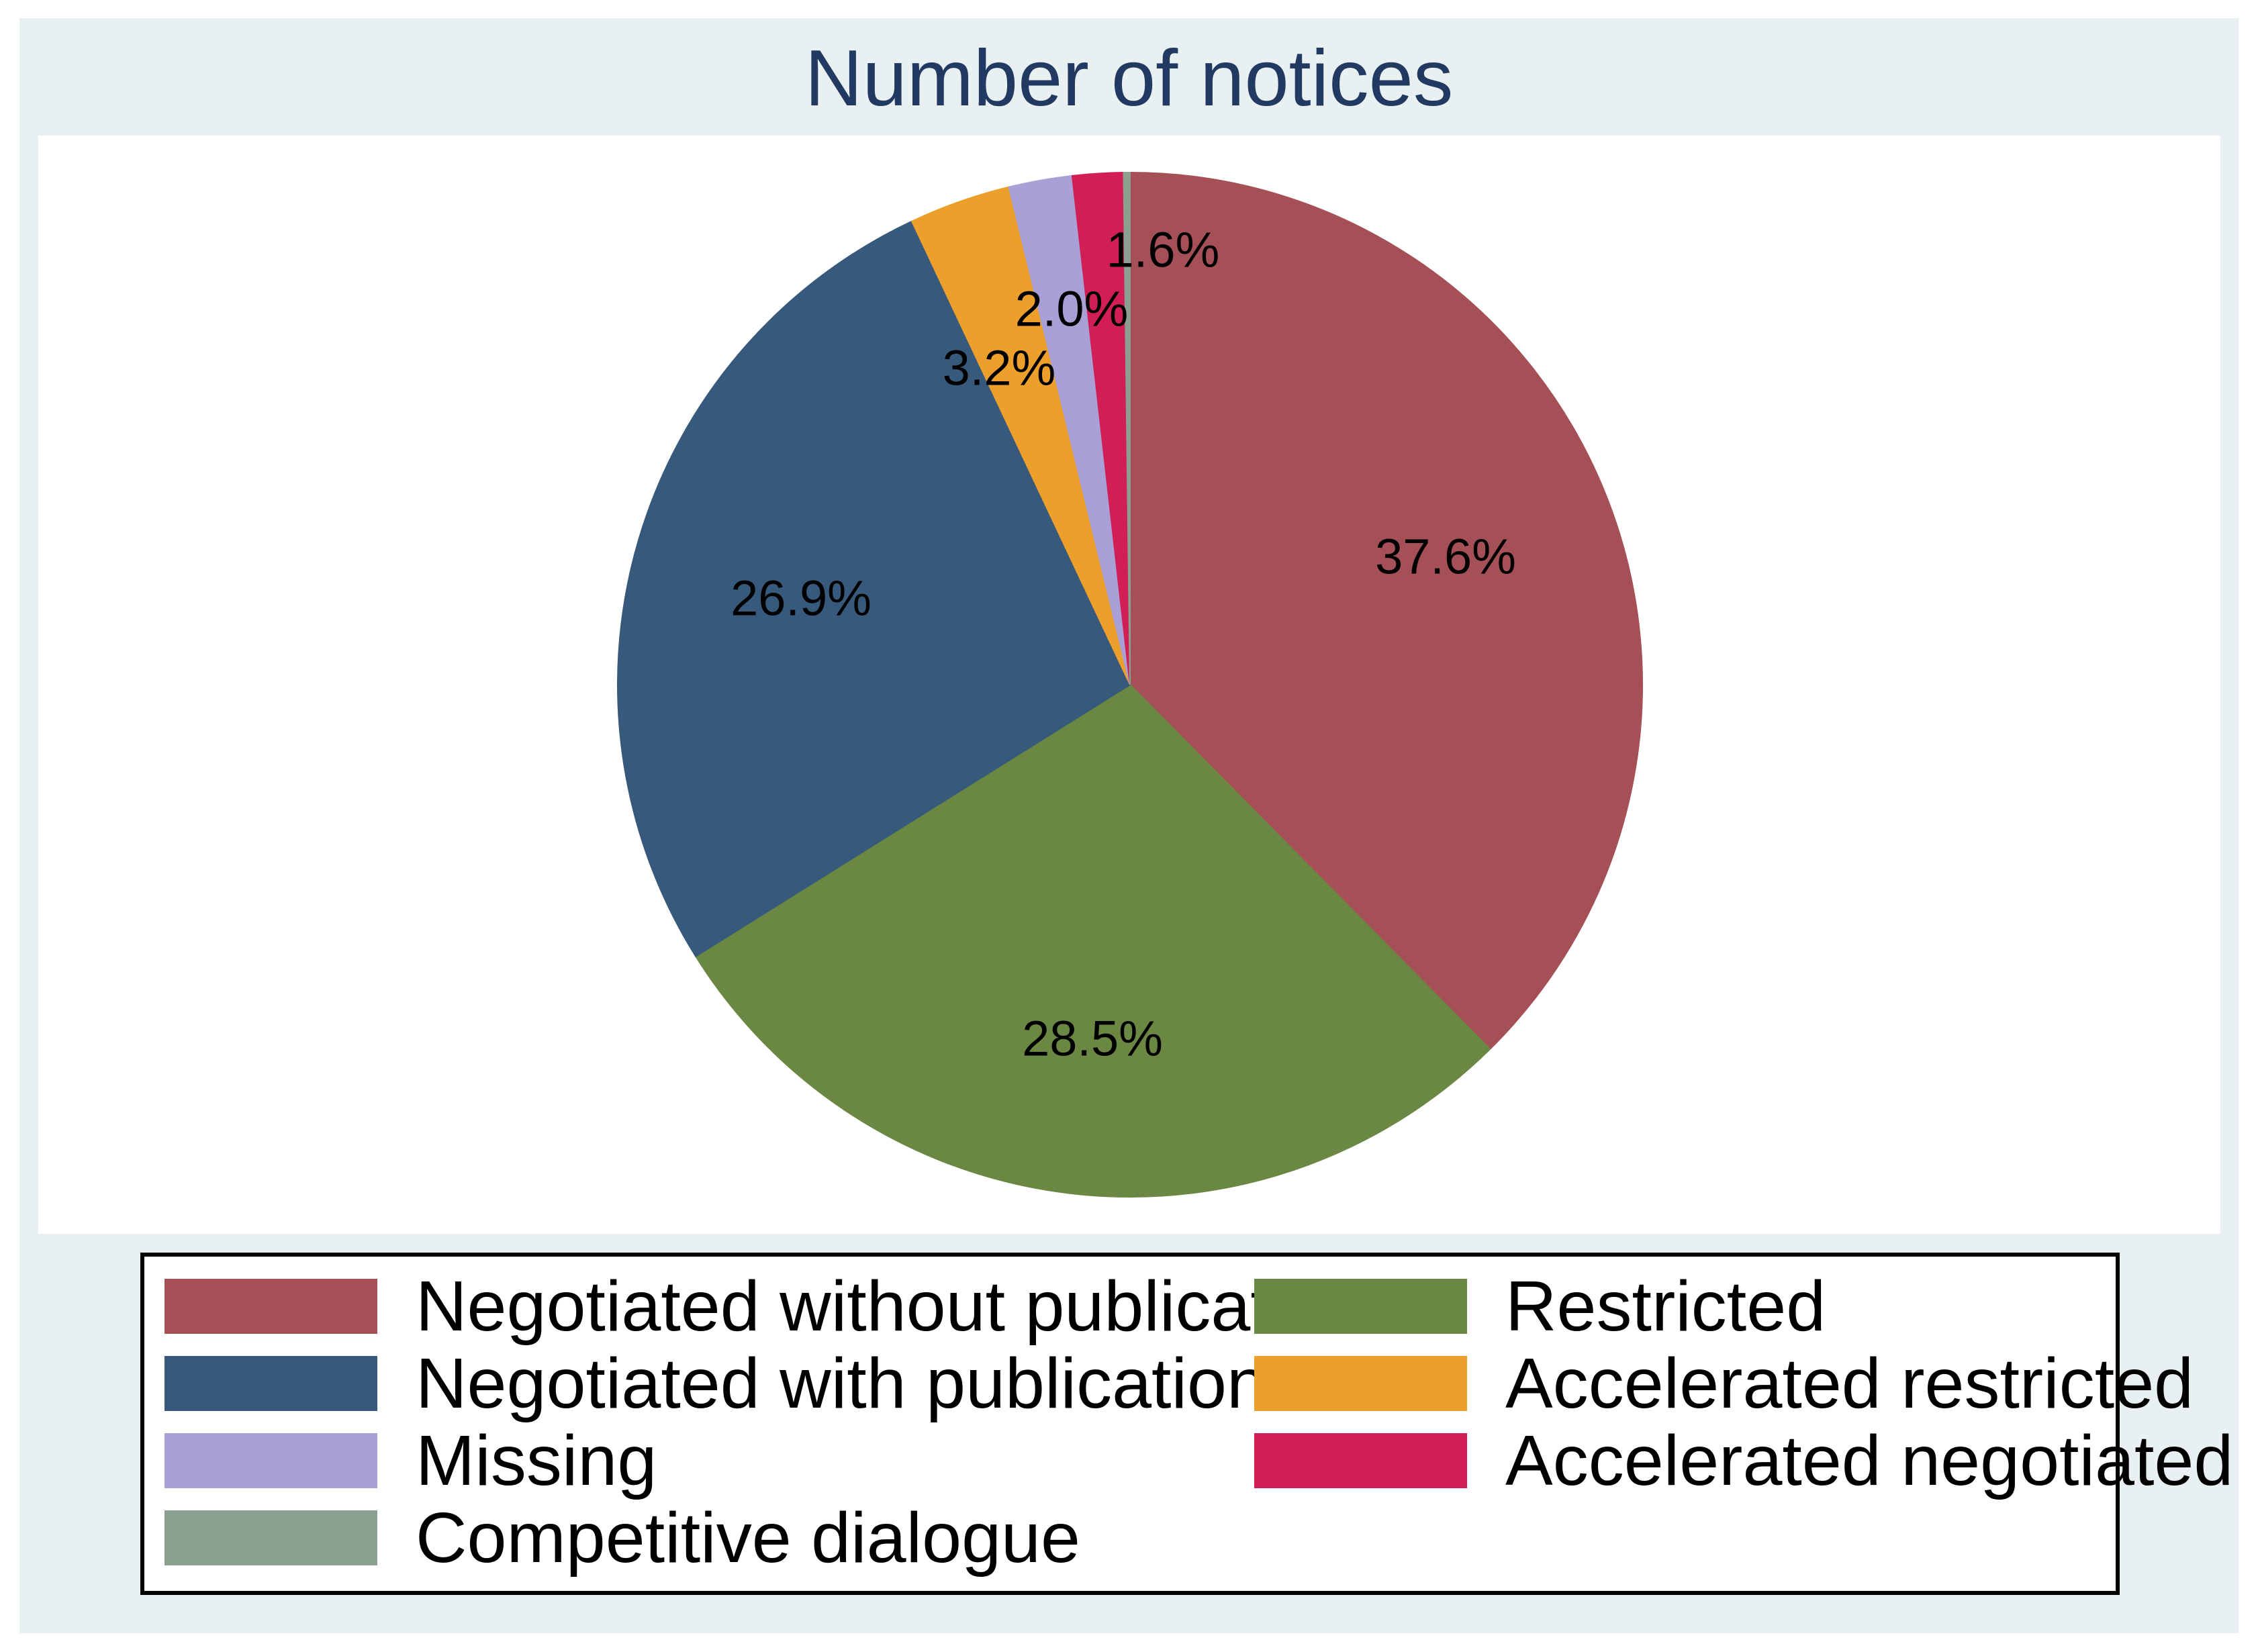 The width and height of the screenshot is (2258, 1652). Describe the element at coordinates (1129, 78) in the screenshot. I see `chart-title: Number of notices` at that location.